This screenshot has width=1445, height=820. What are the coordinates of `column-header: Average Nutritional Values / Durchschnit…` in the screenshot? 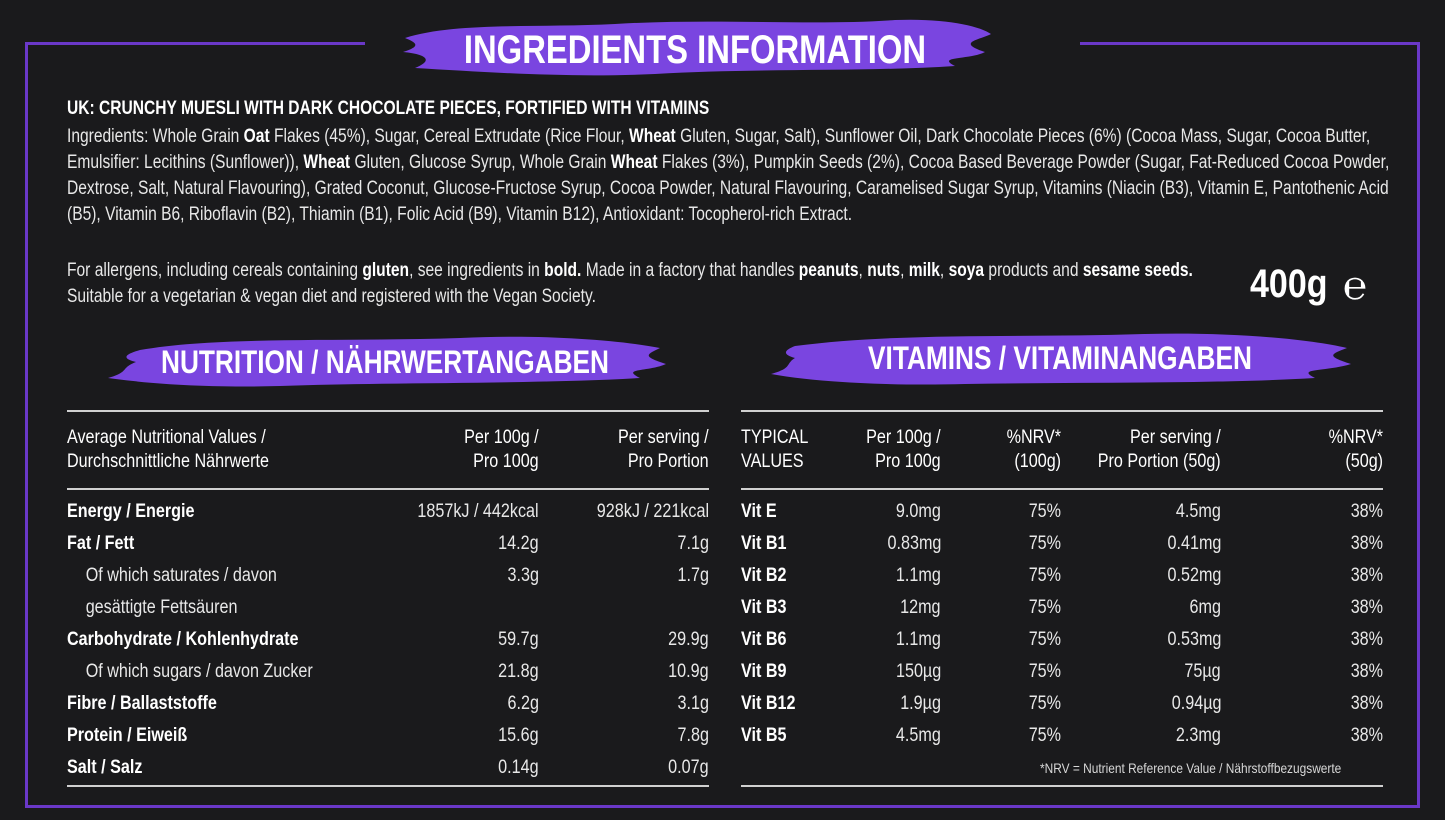 It's located at (168, 449).